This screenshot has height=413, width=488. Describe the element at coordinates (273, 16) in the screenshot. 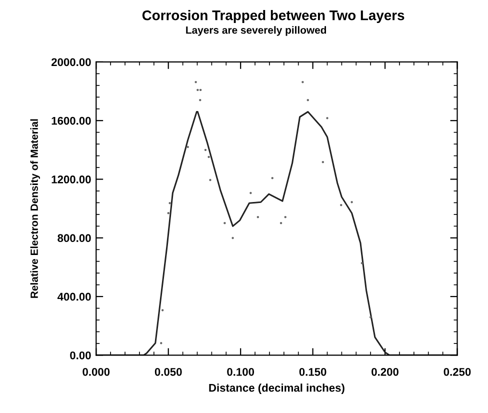

I see `chart-title: Corrosion Trapped between Two Layers` at that location.